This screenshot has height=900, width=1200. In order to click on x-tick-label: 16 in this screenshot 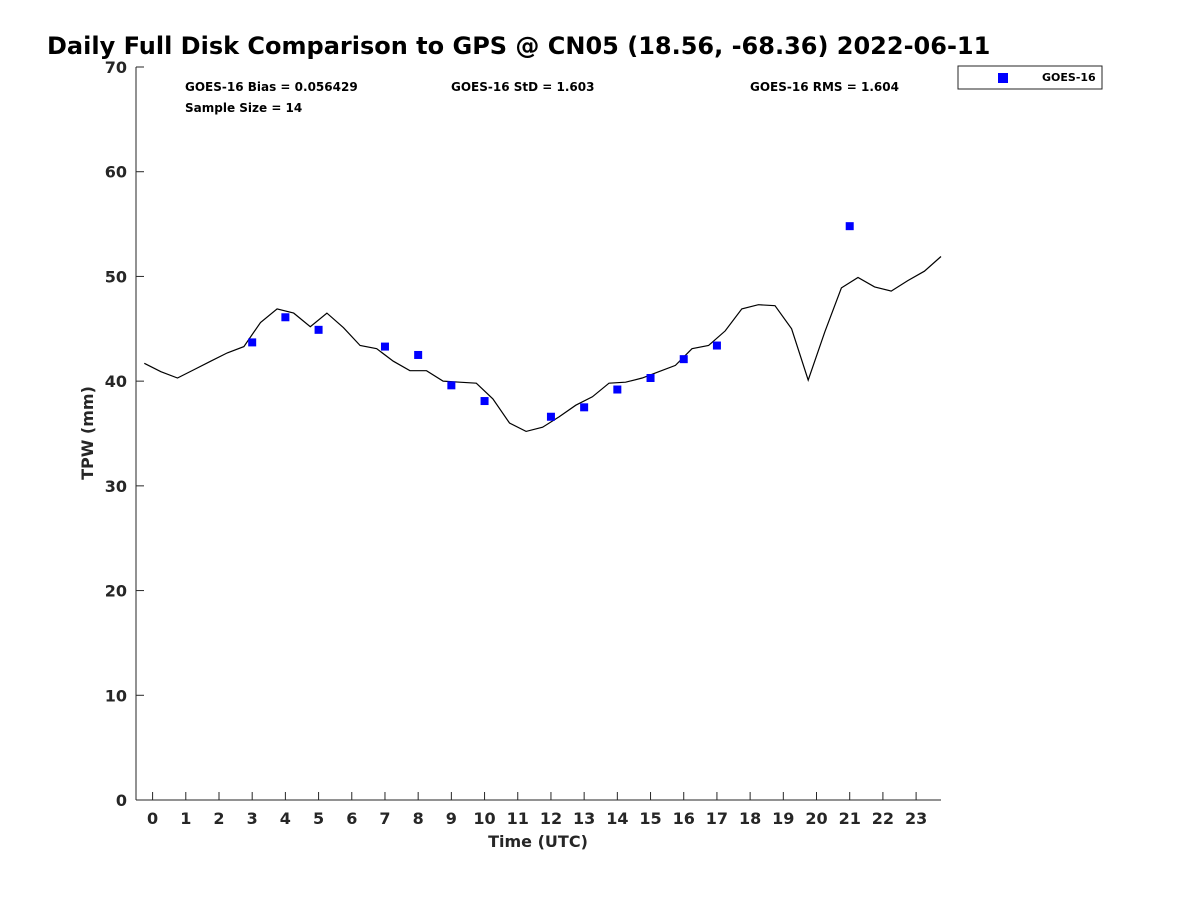, I will do `click(684, 818)`.